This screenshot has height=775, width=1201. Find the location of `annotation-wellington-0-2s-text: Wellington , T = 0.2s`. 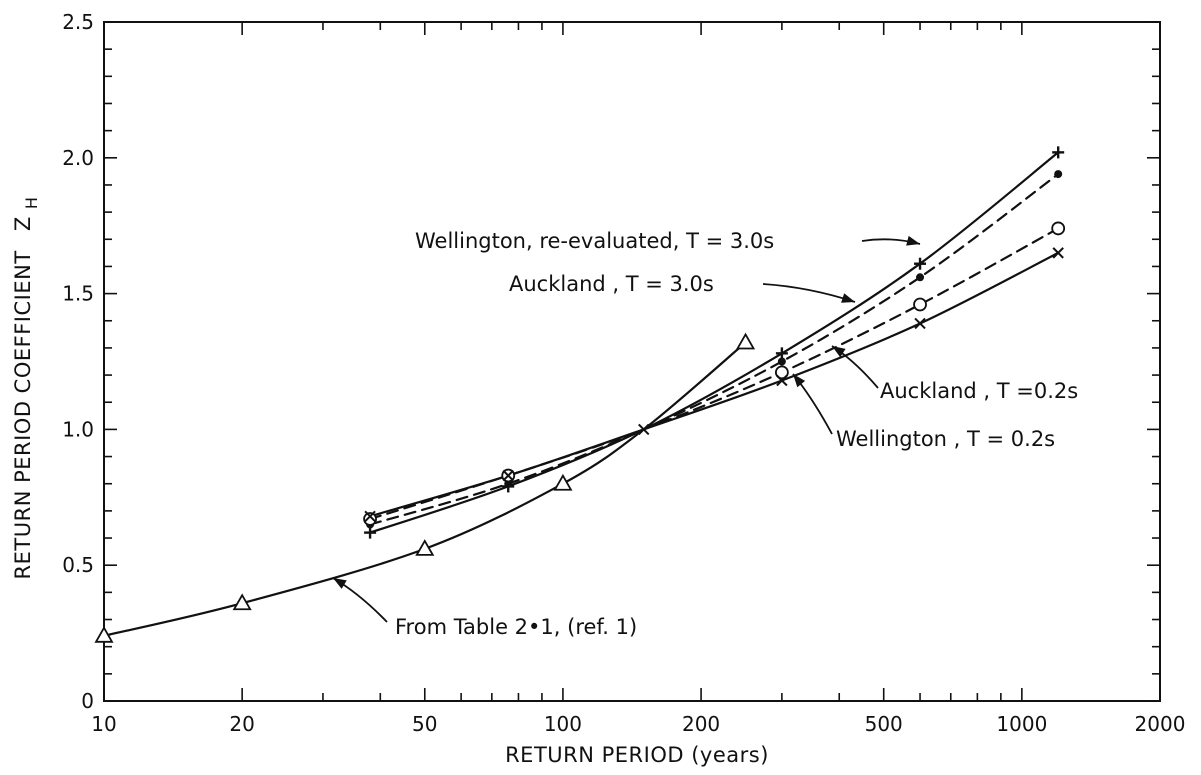

annotation-wellington-0-2s-text: Wellington , T = 0.2s is located at coordinates (945, 439).